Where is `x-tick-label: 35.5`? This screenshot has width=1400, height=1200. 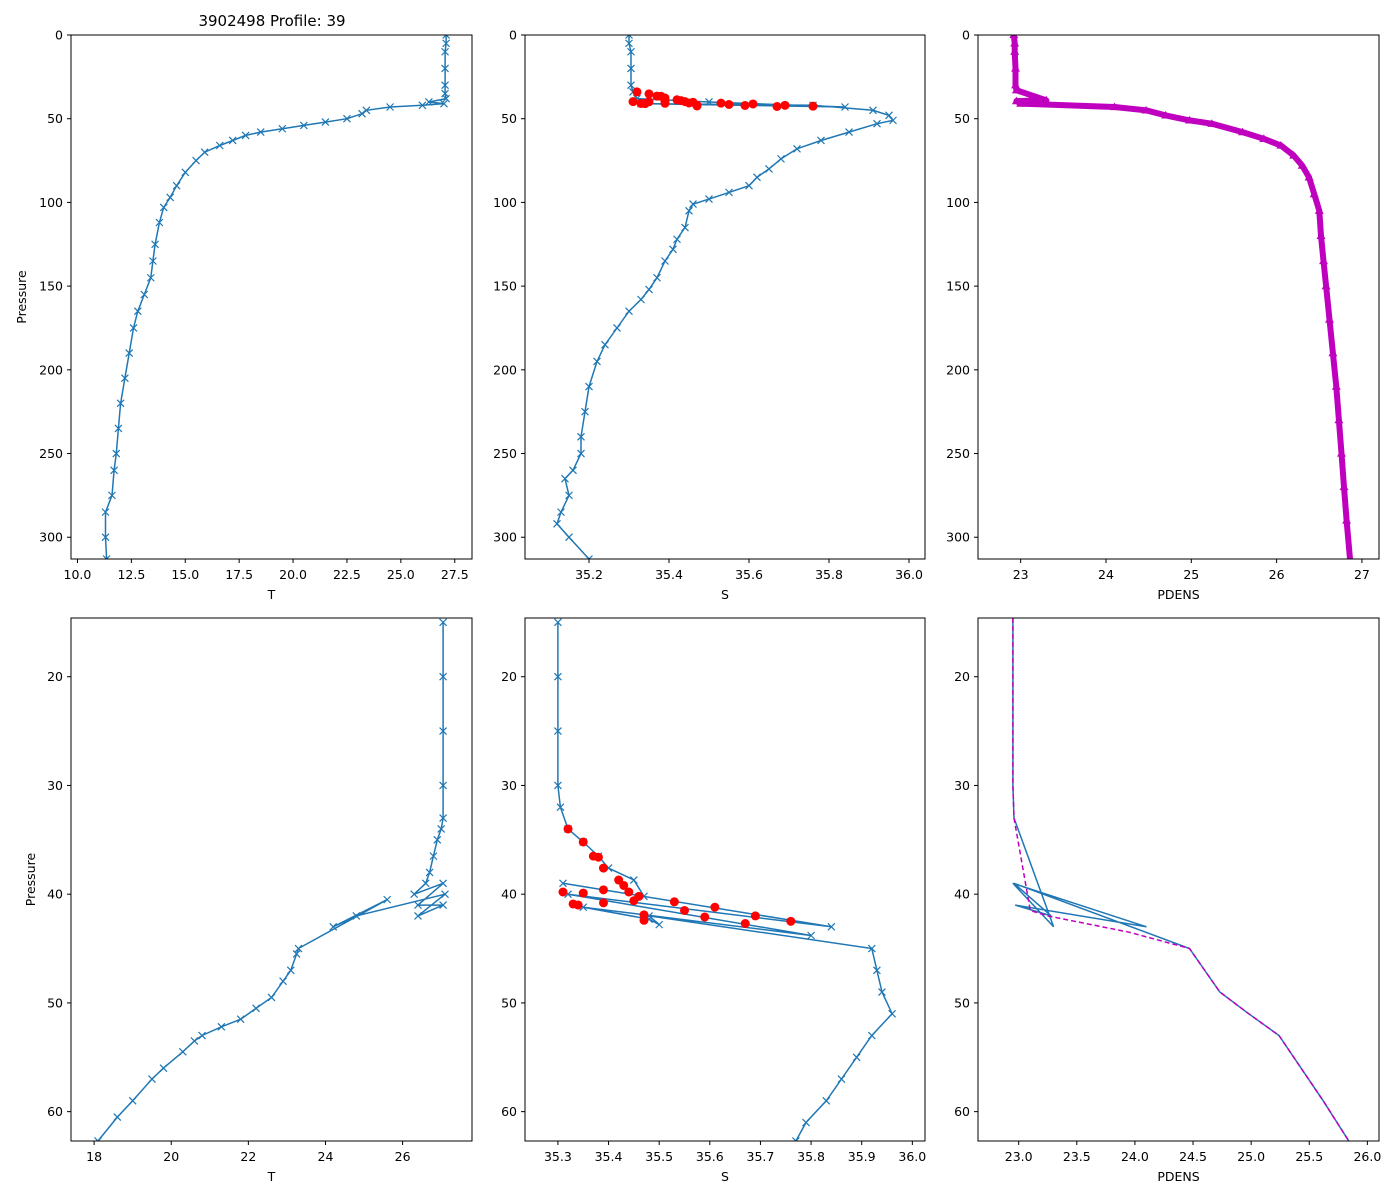
x-tick-label: 35.5 is located at coordinates (659, 1156).